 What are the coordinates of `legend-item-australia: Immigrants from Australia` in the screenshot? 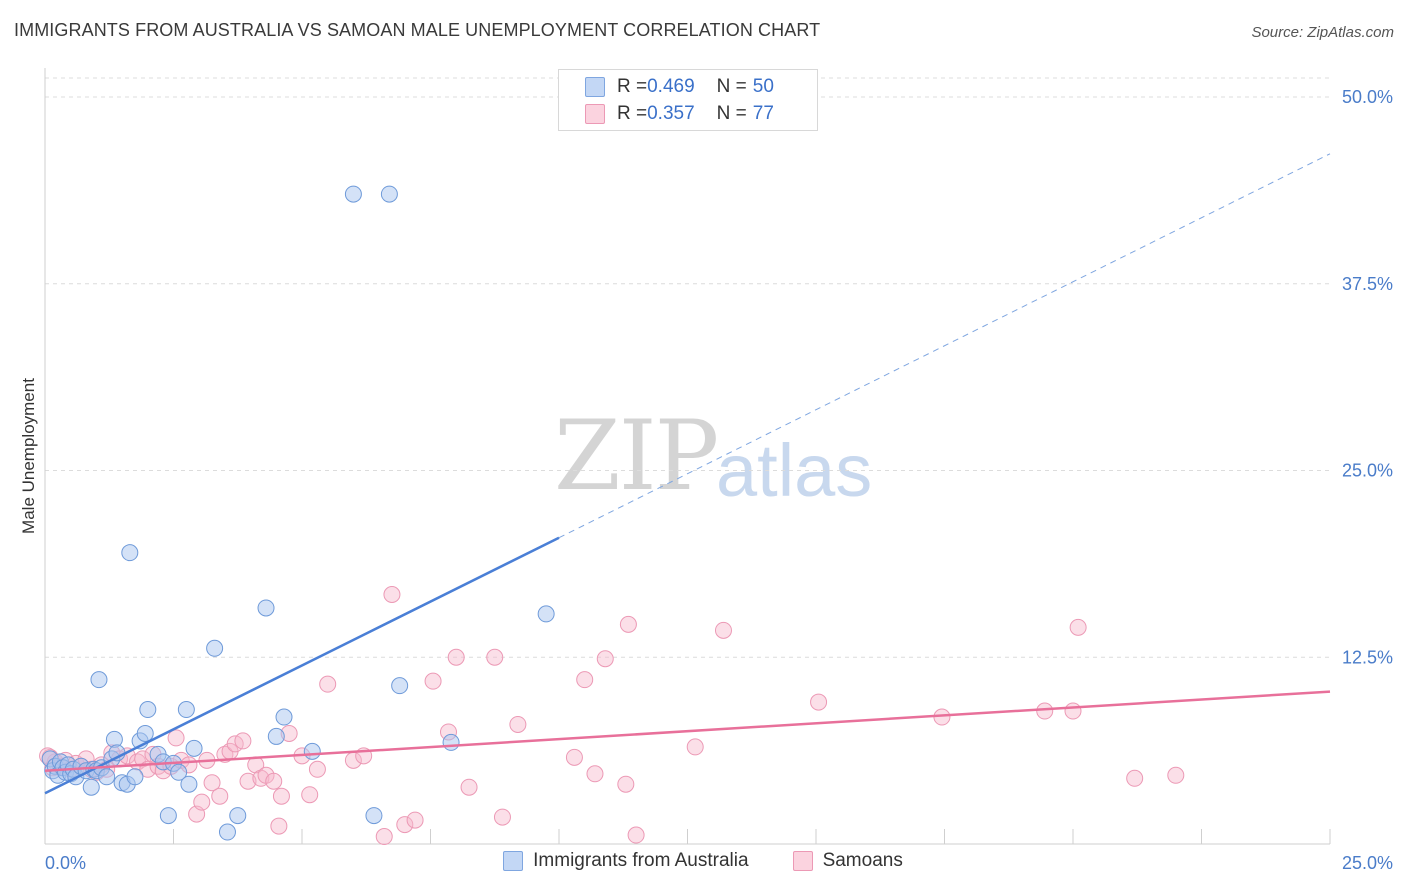 It's located at (626, 861).